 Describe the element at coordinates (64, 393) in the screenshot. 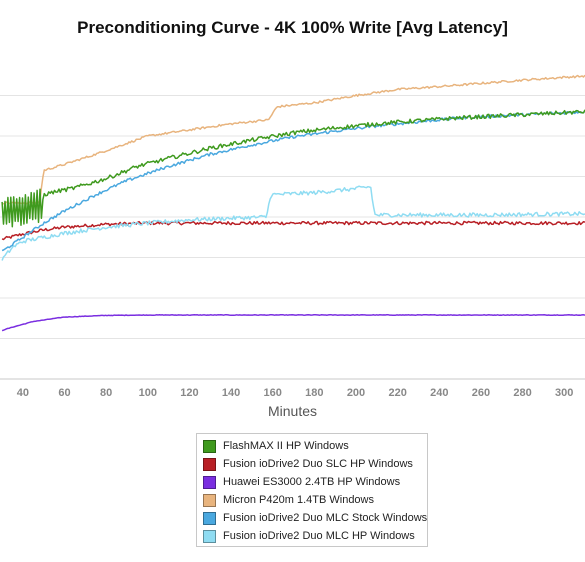

I see `x-tick-label-60: 60` at that location.